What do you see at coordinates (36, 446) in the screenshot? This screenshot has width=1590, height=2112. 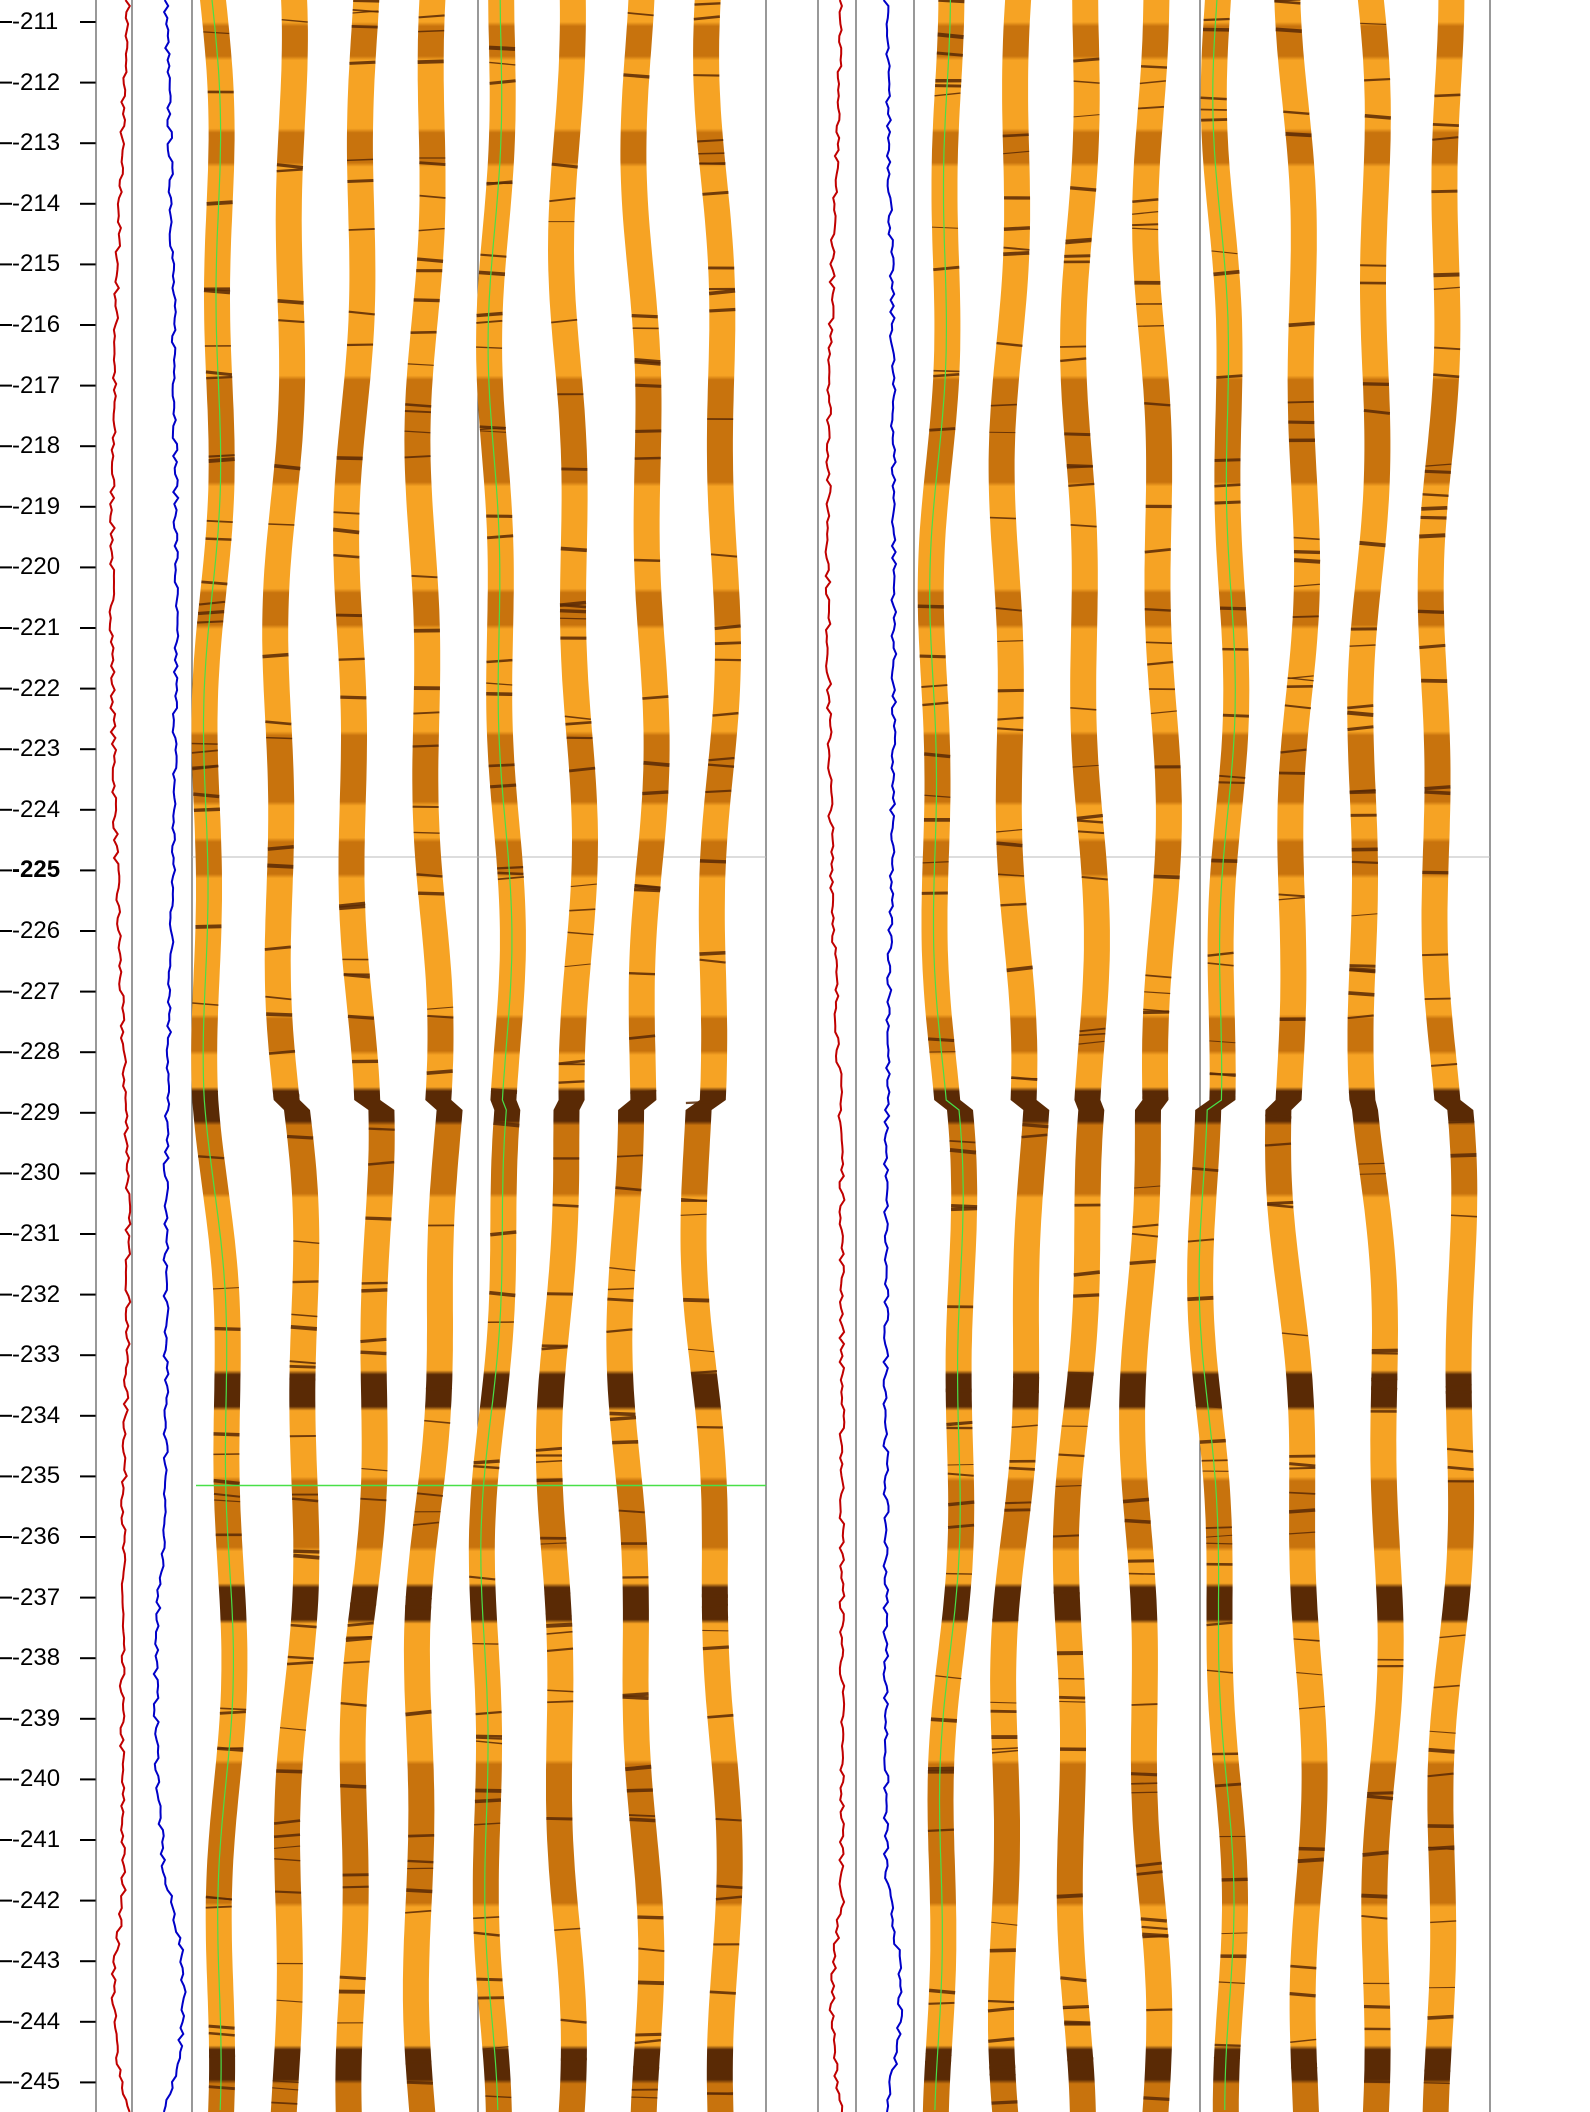 I see `depth-label: -218` at bounding box center [36, 446].